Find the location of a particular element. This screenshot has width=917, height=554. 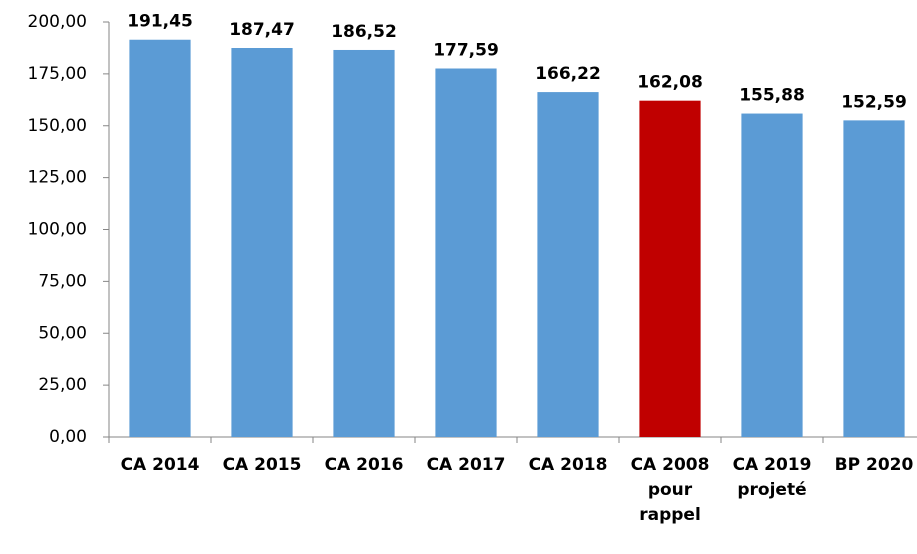

x-tick-label: CA 2018 is located at coordinates (568, 465).